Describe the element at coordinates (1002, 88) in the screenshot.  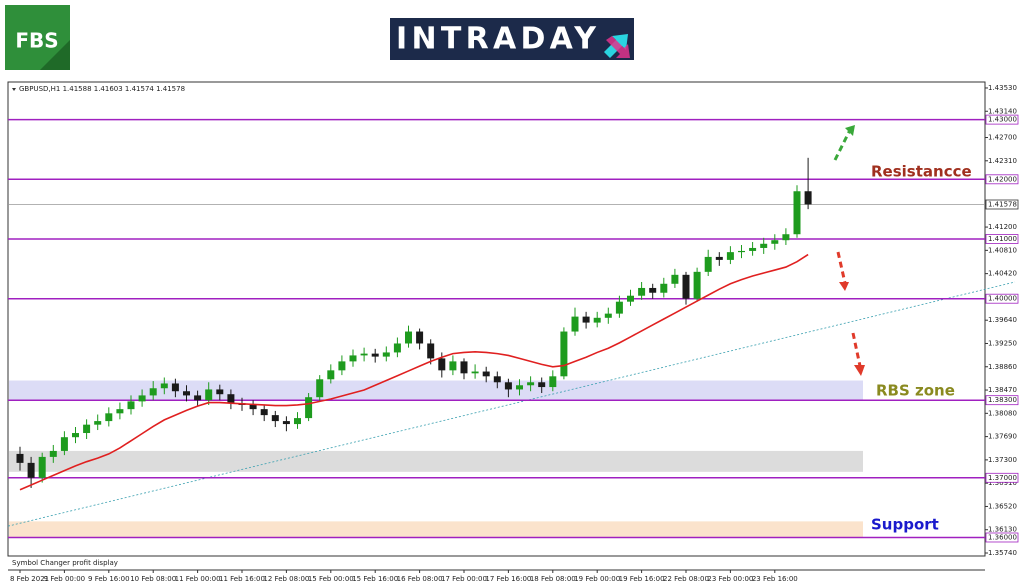
I see `y-tick-label: 1.43530` at that location.